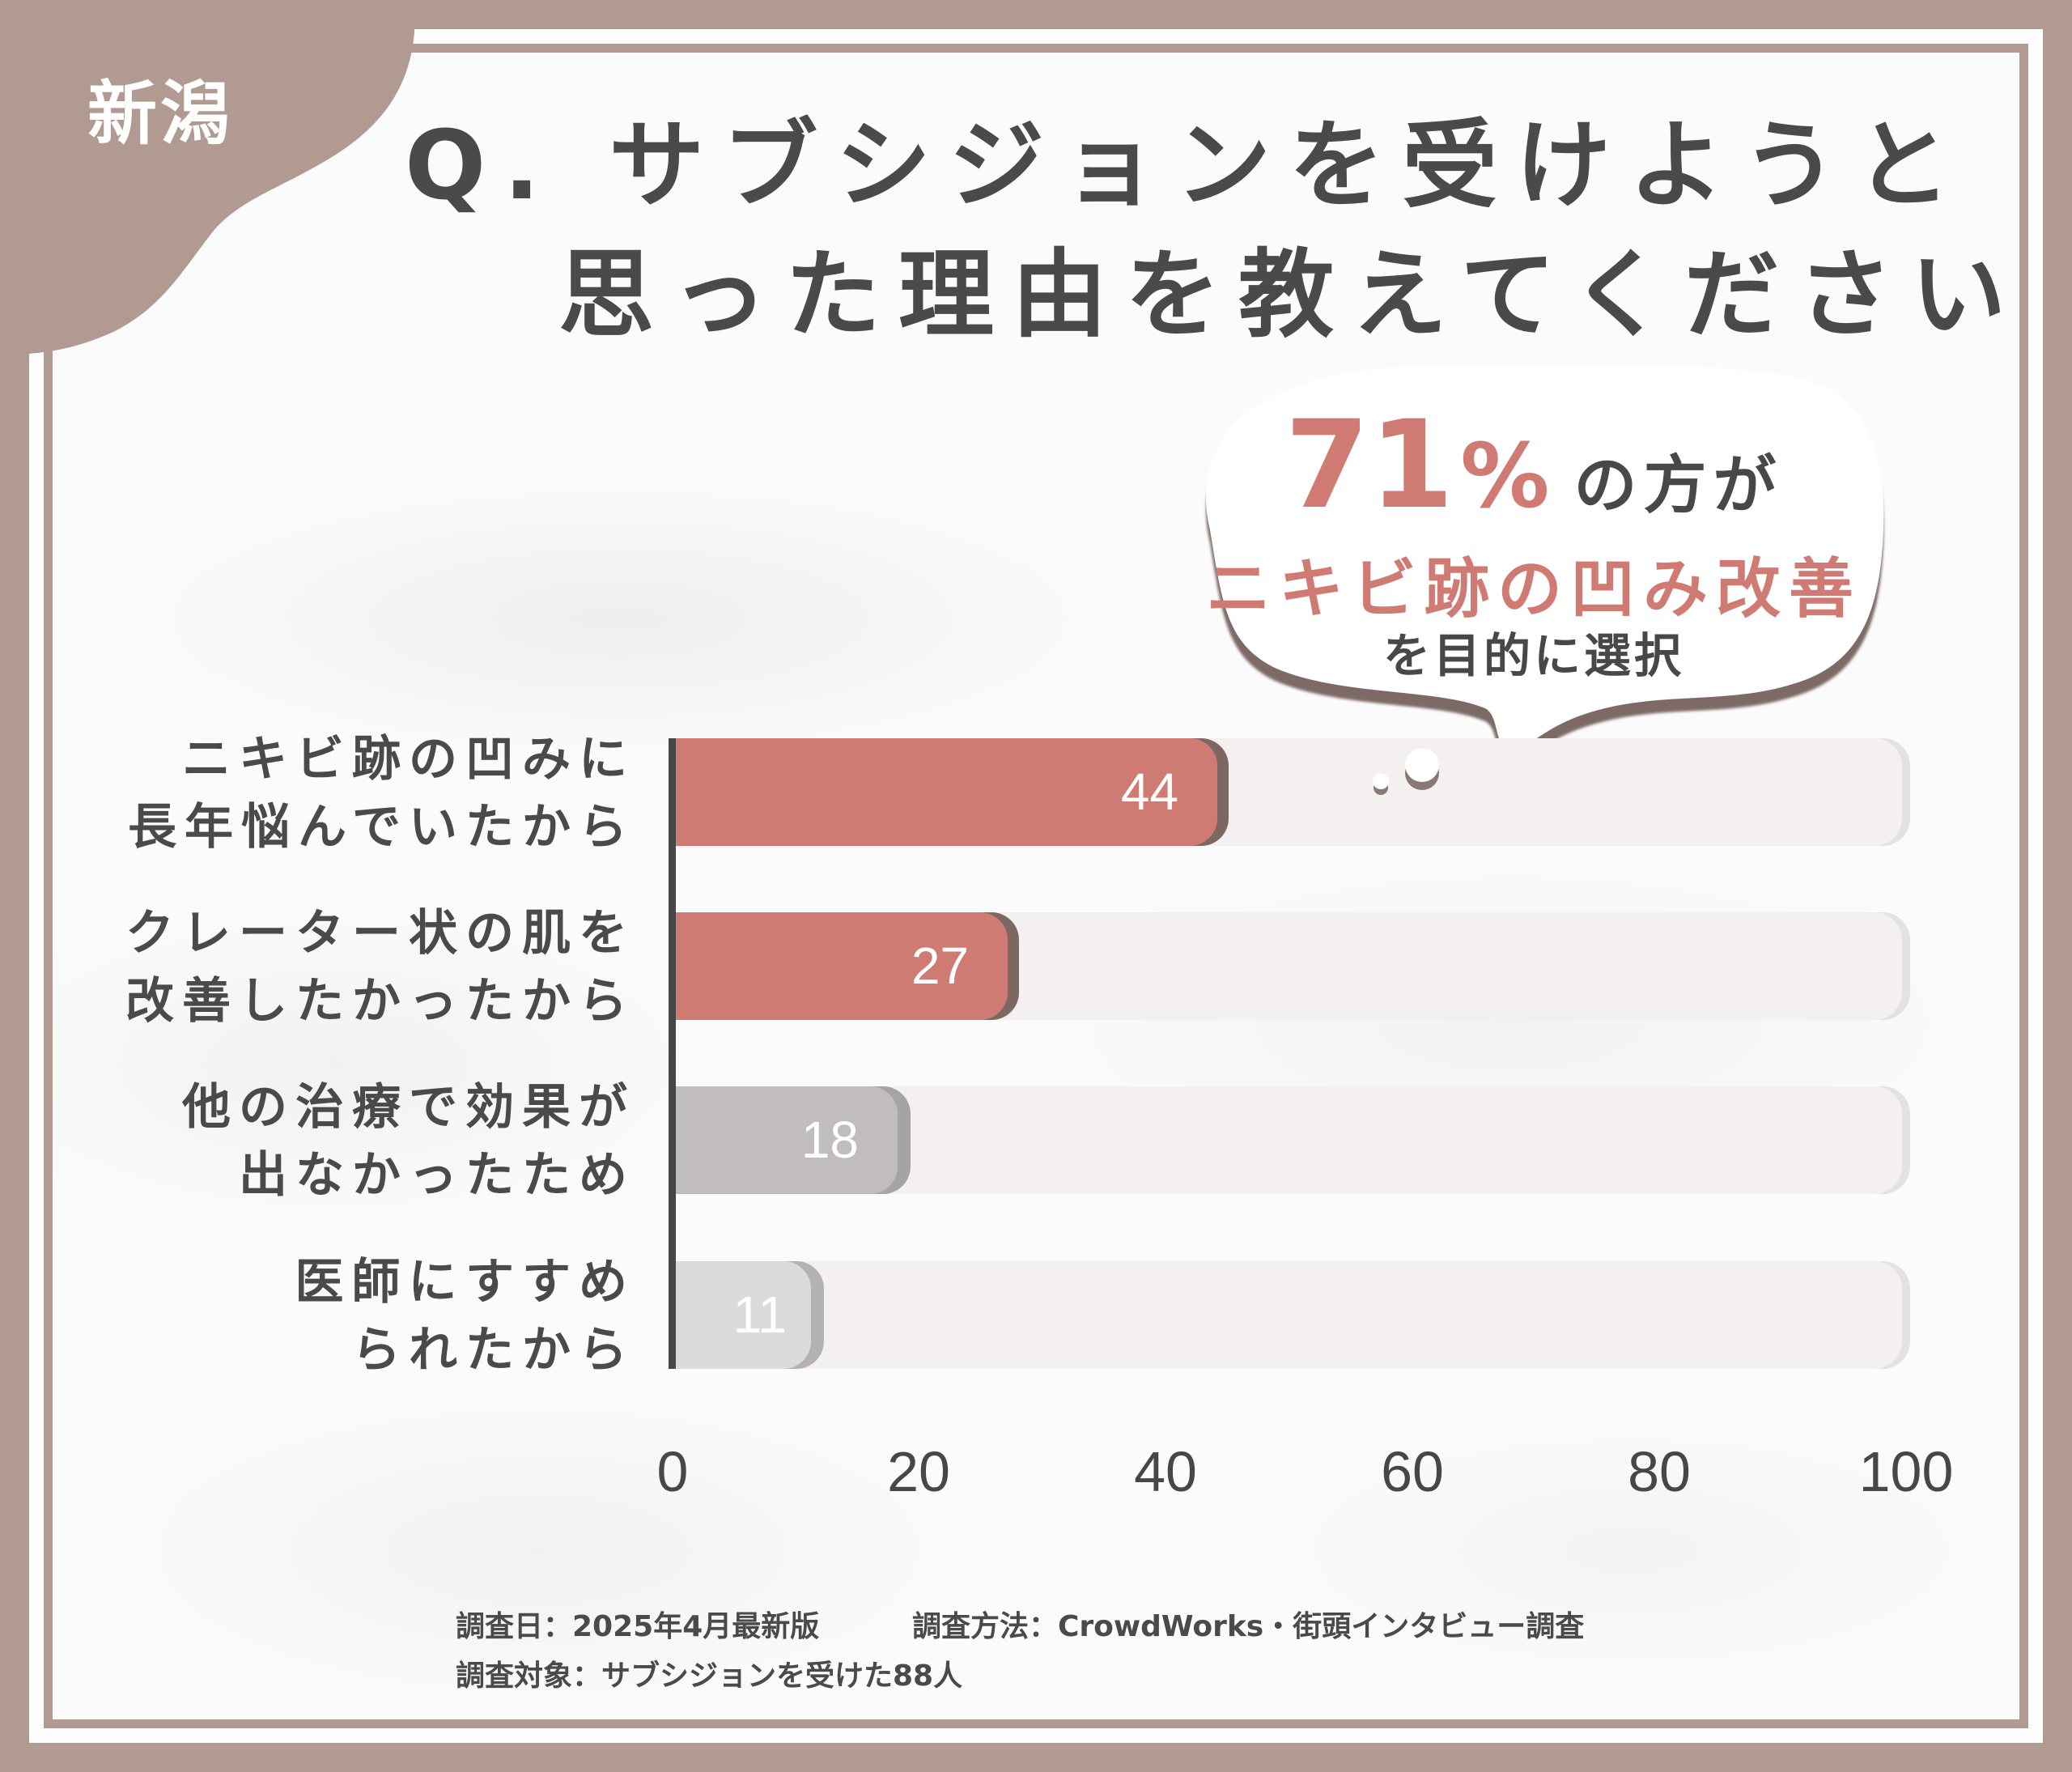  What do you see at coordinates (672, 1054) in the screenshot?
I see `y-axis-line` at bounding box center [672, 1054].